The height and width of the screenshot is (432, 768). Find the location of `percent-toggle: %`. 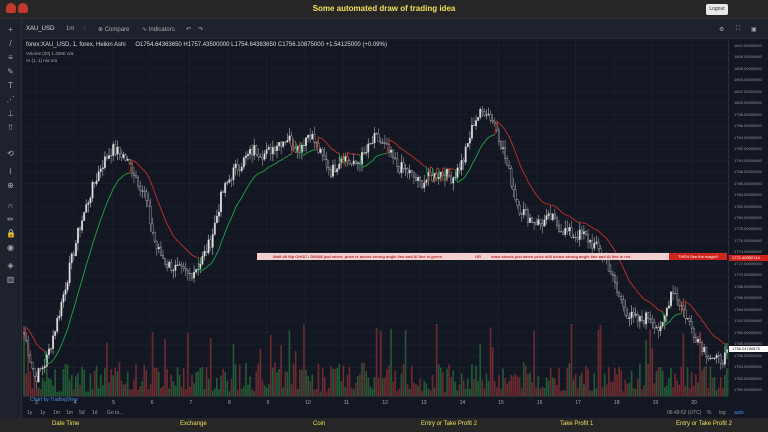

percent-toggle: % is located at coordinates (709, 413).